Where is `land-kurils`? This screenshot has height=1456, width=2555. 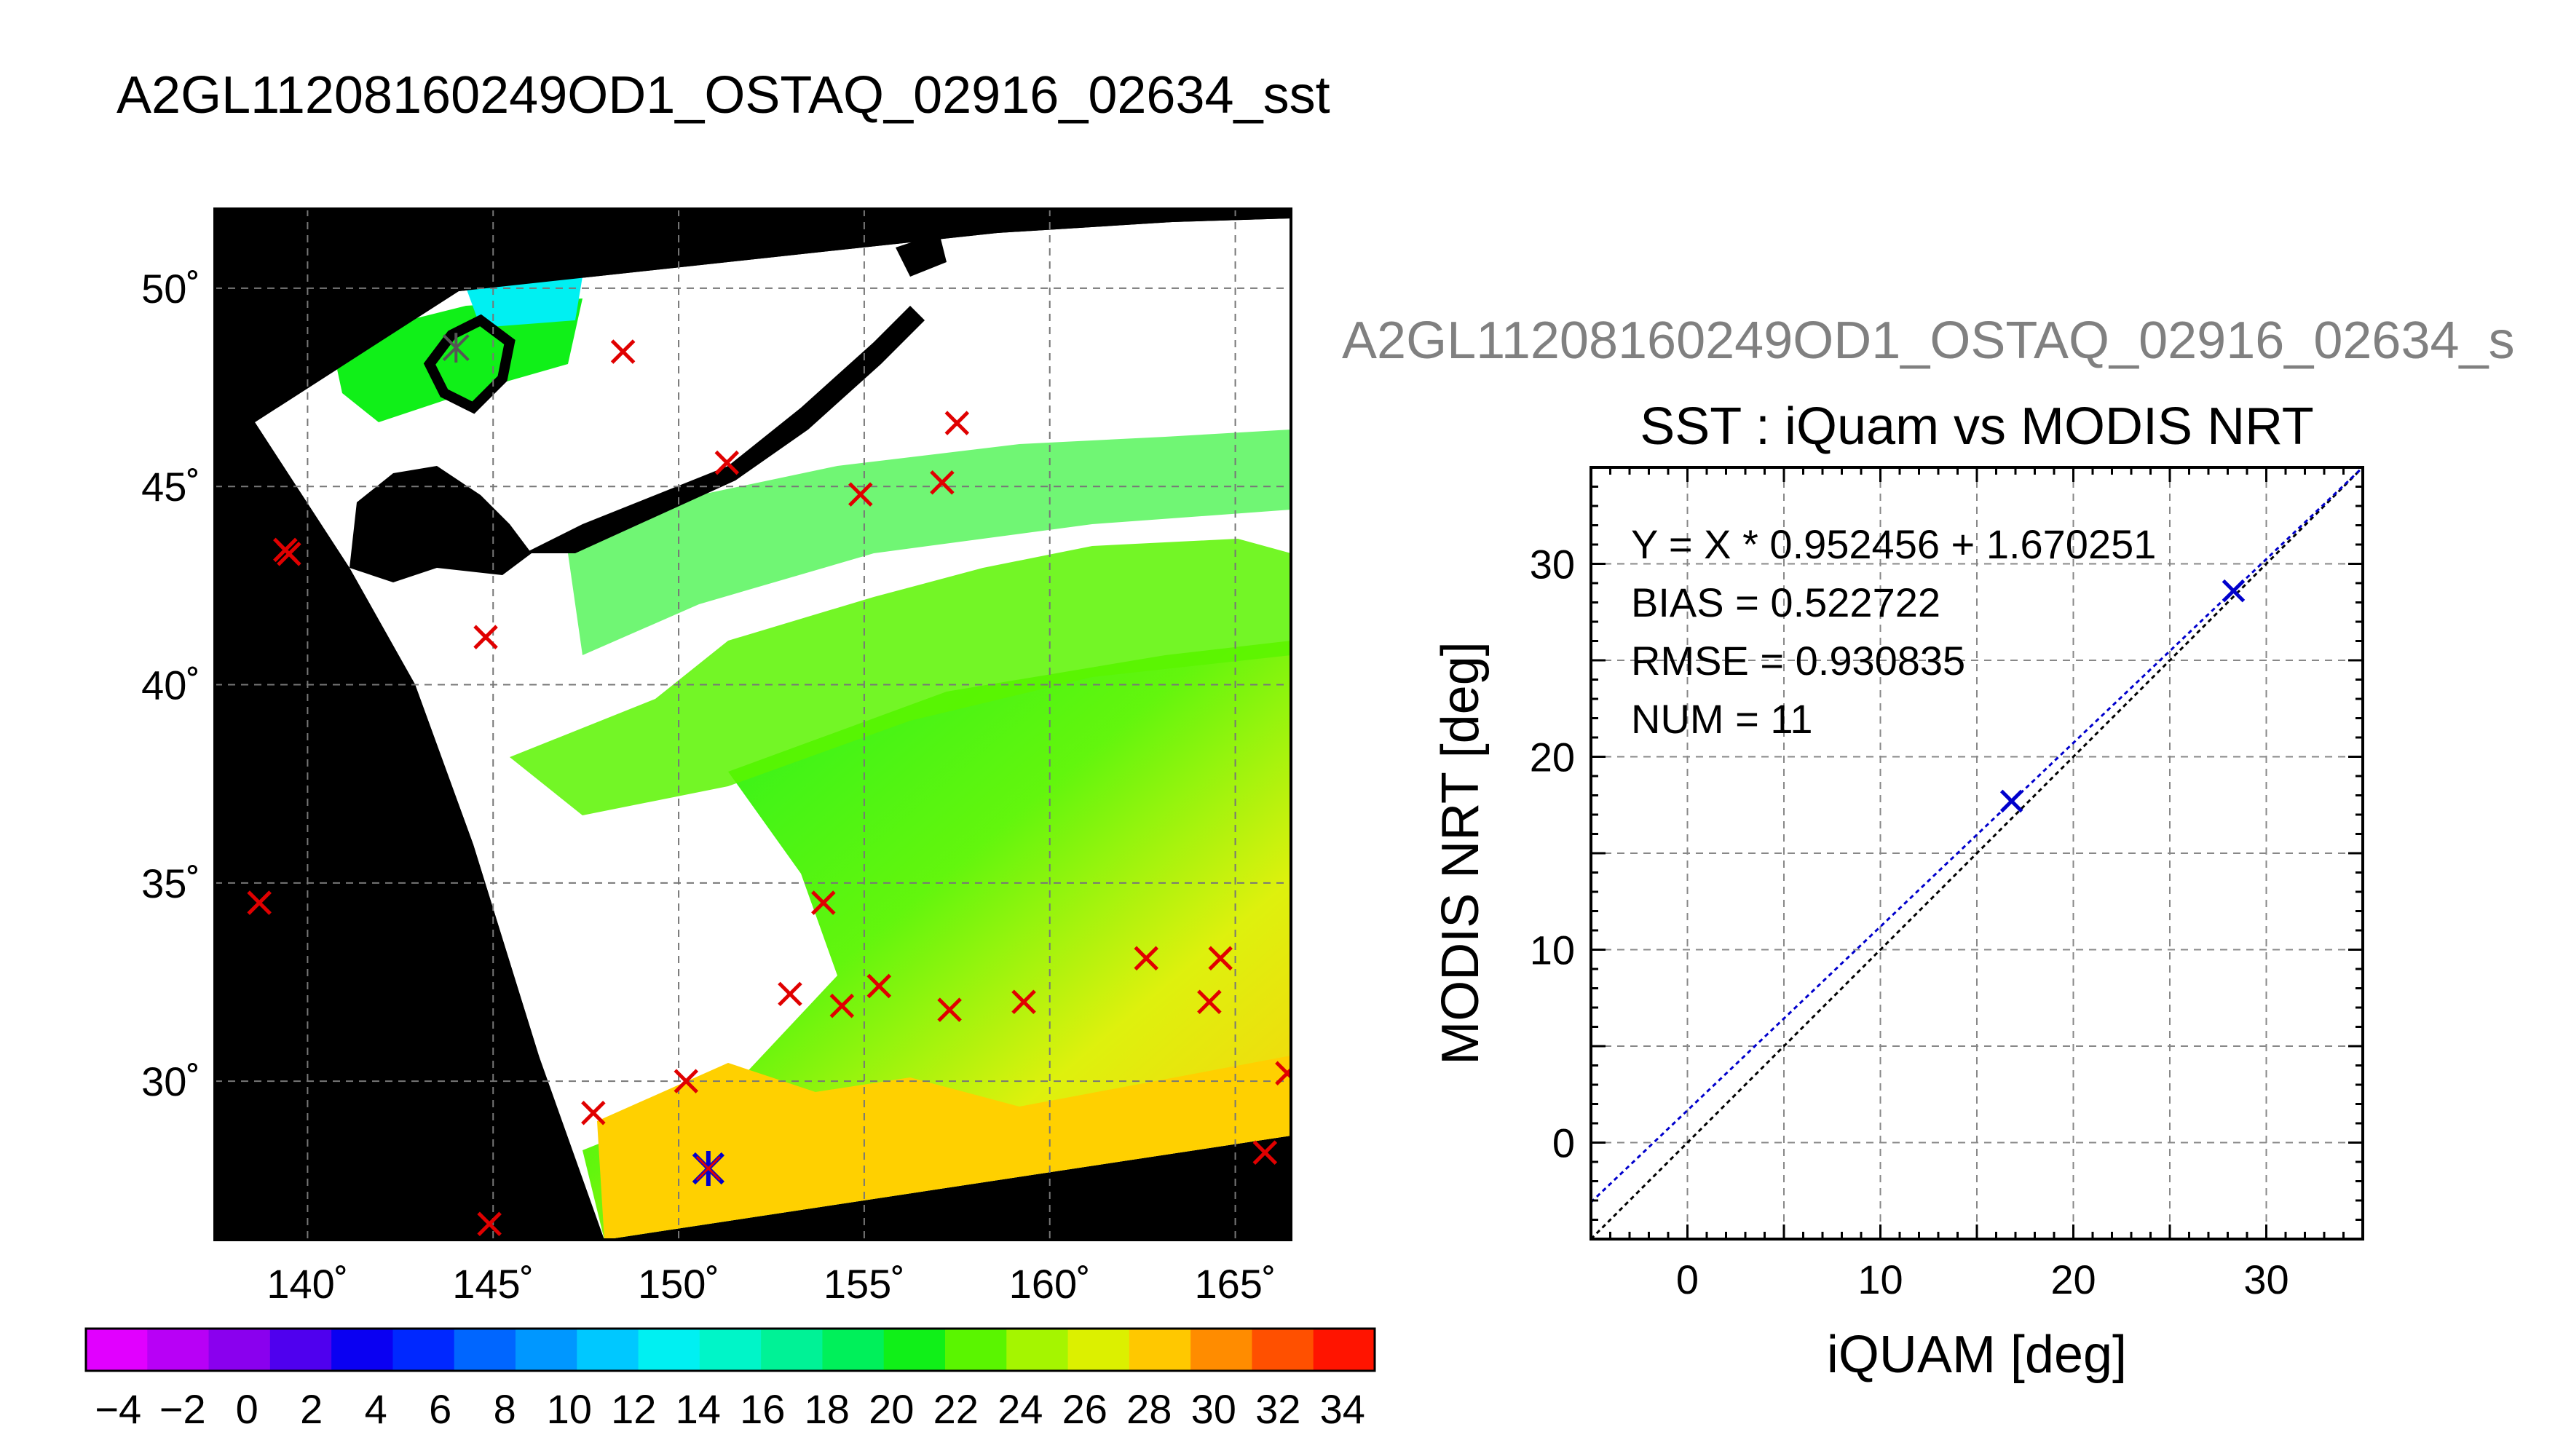 land-kurils is located at coordinates (724, 430).